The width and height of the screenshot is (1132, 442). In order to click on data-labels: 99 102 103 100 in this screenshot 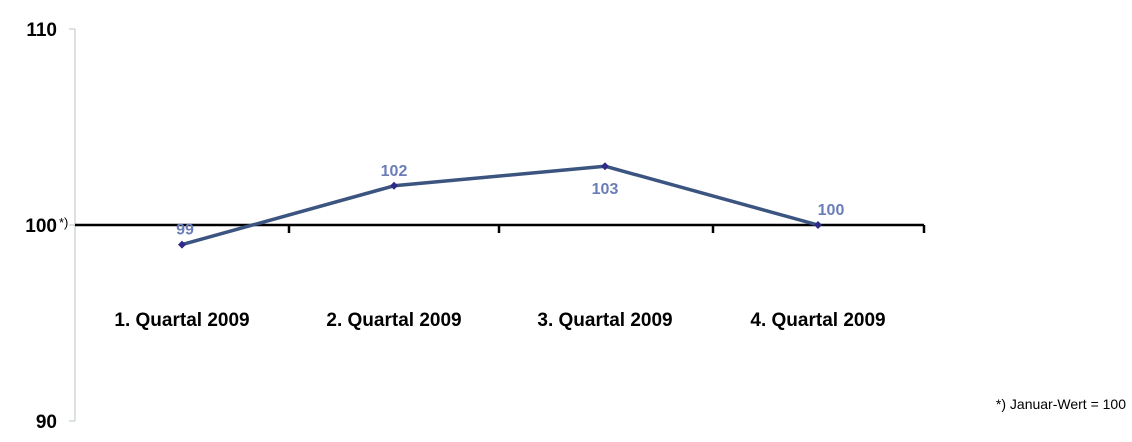, I will do `click(510, 201)`.